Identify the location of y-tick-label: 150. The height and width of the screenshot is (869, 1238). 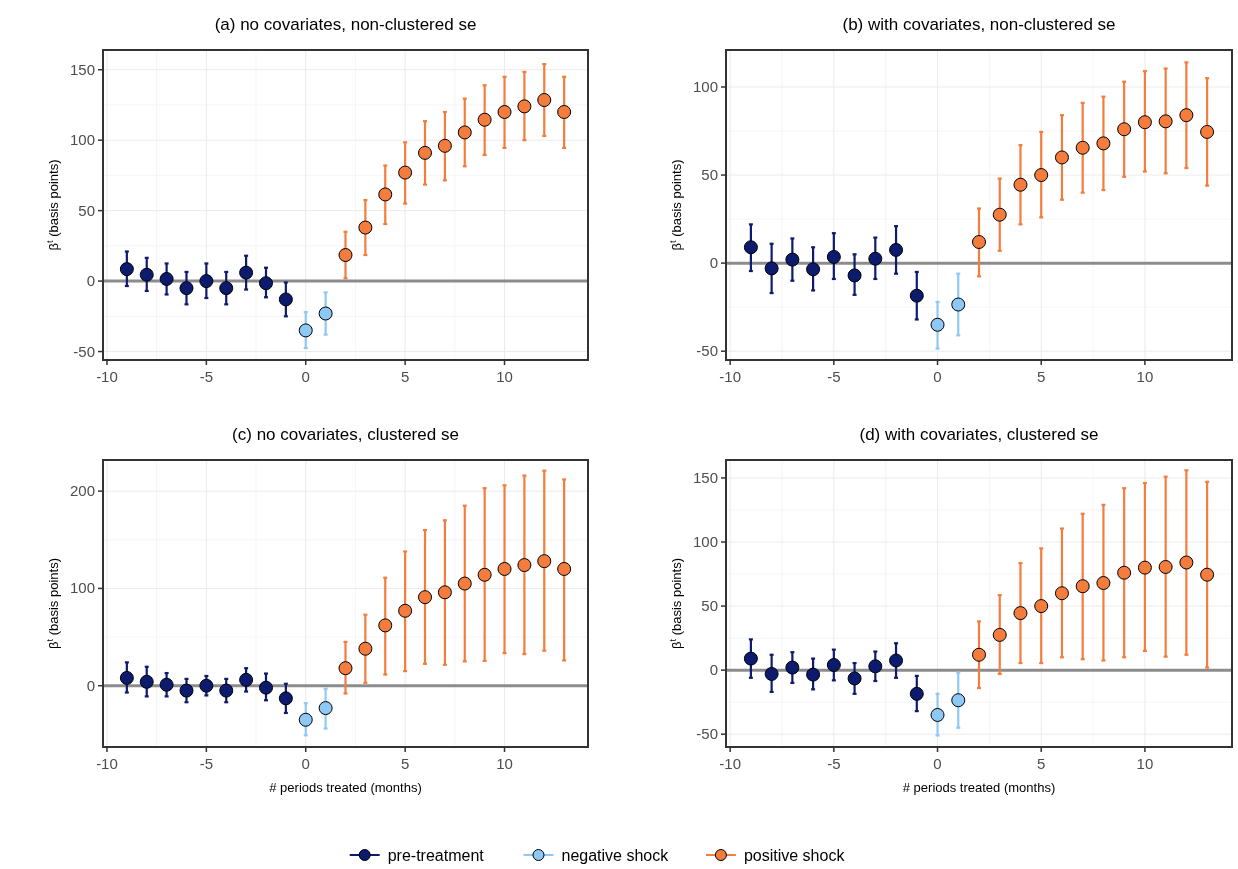
(705, 477).